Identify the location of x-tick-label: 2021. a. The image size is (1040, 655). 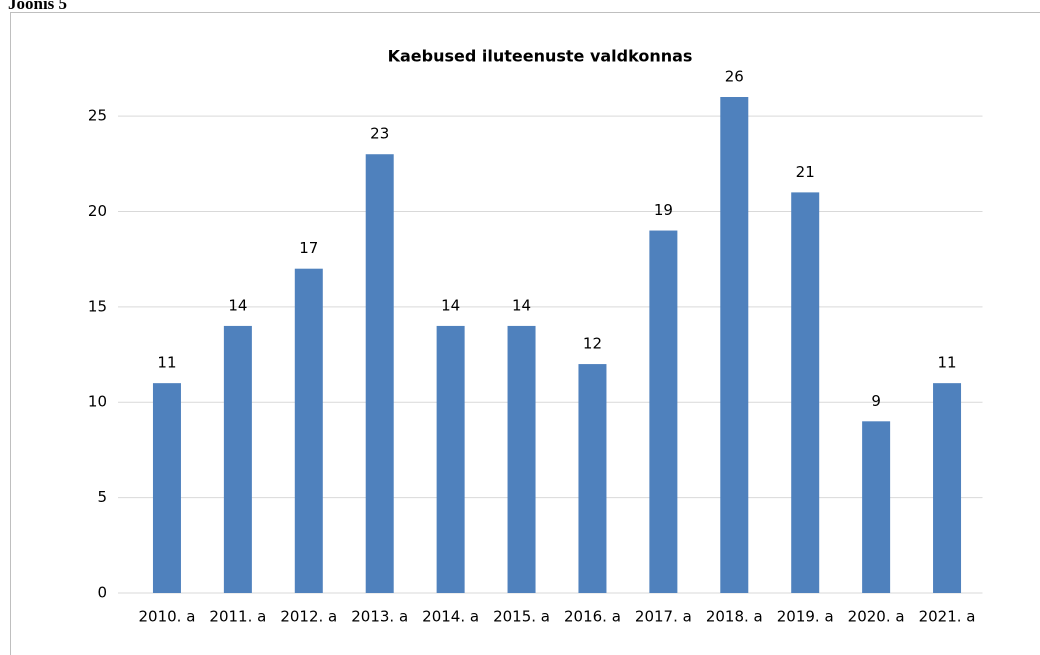
(947, 617).